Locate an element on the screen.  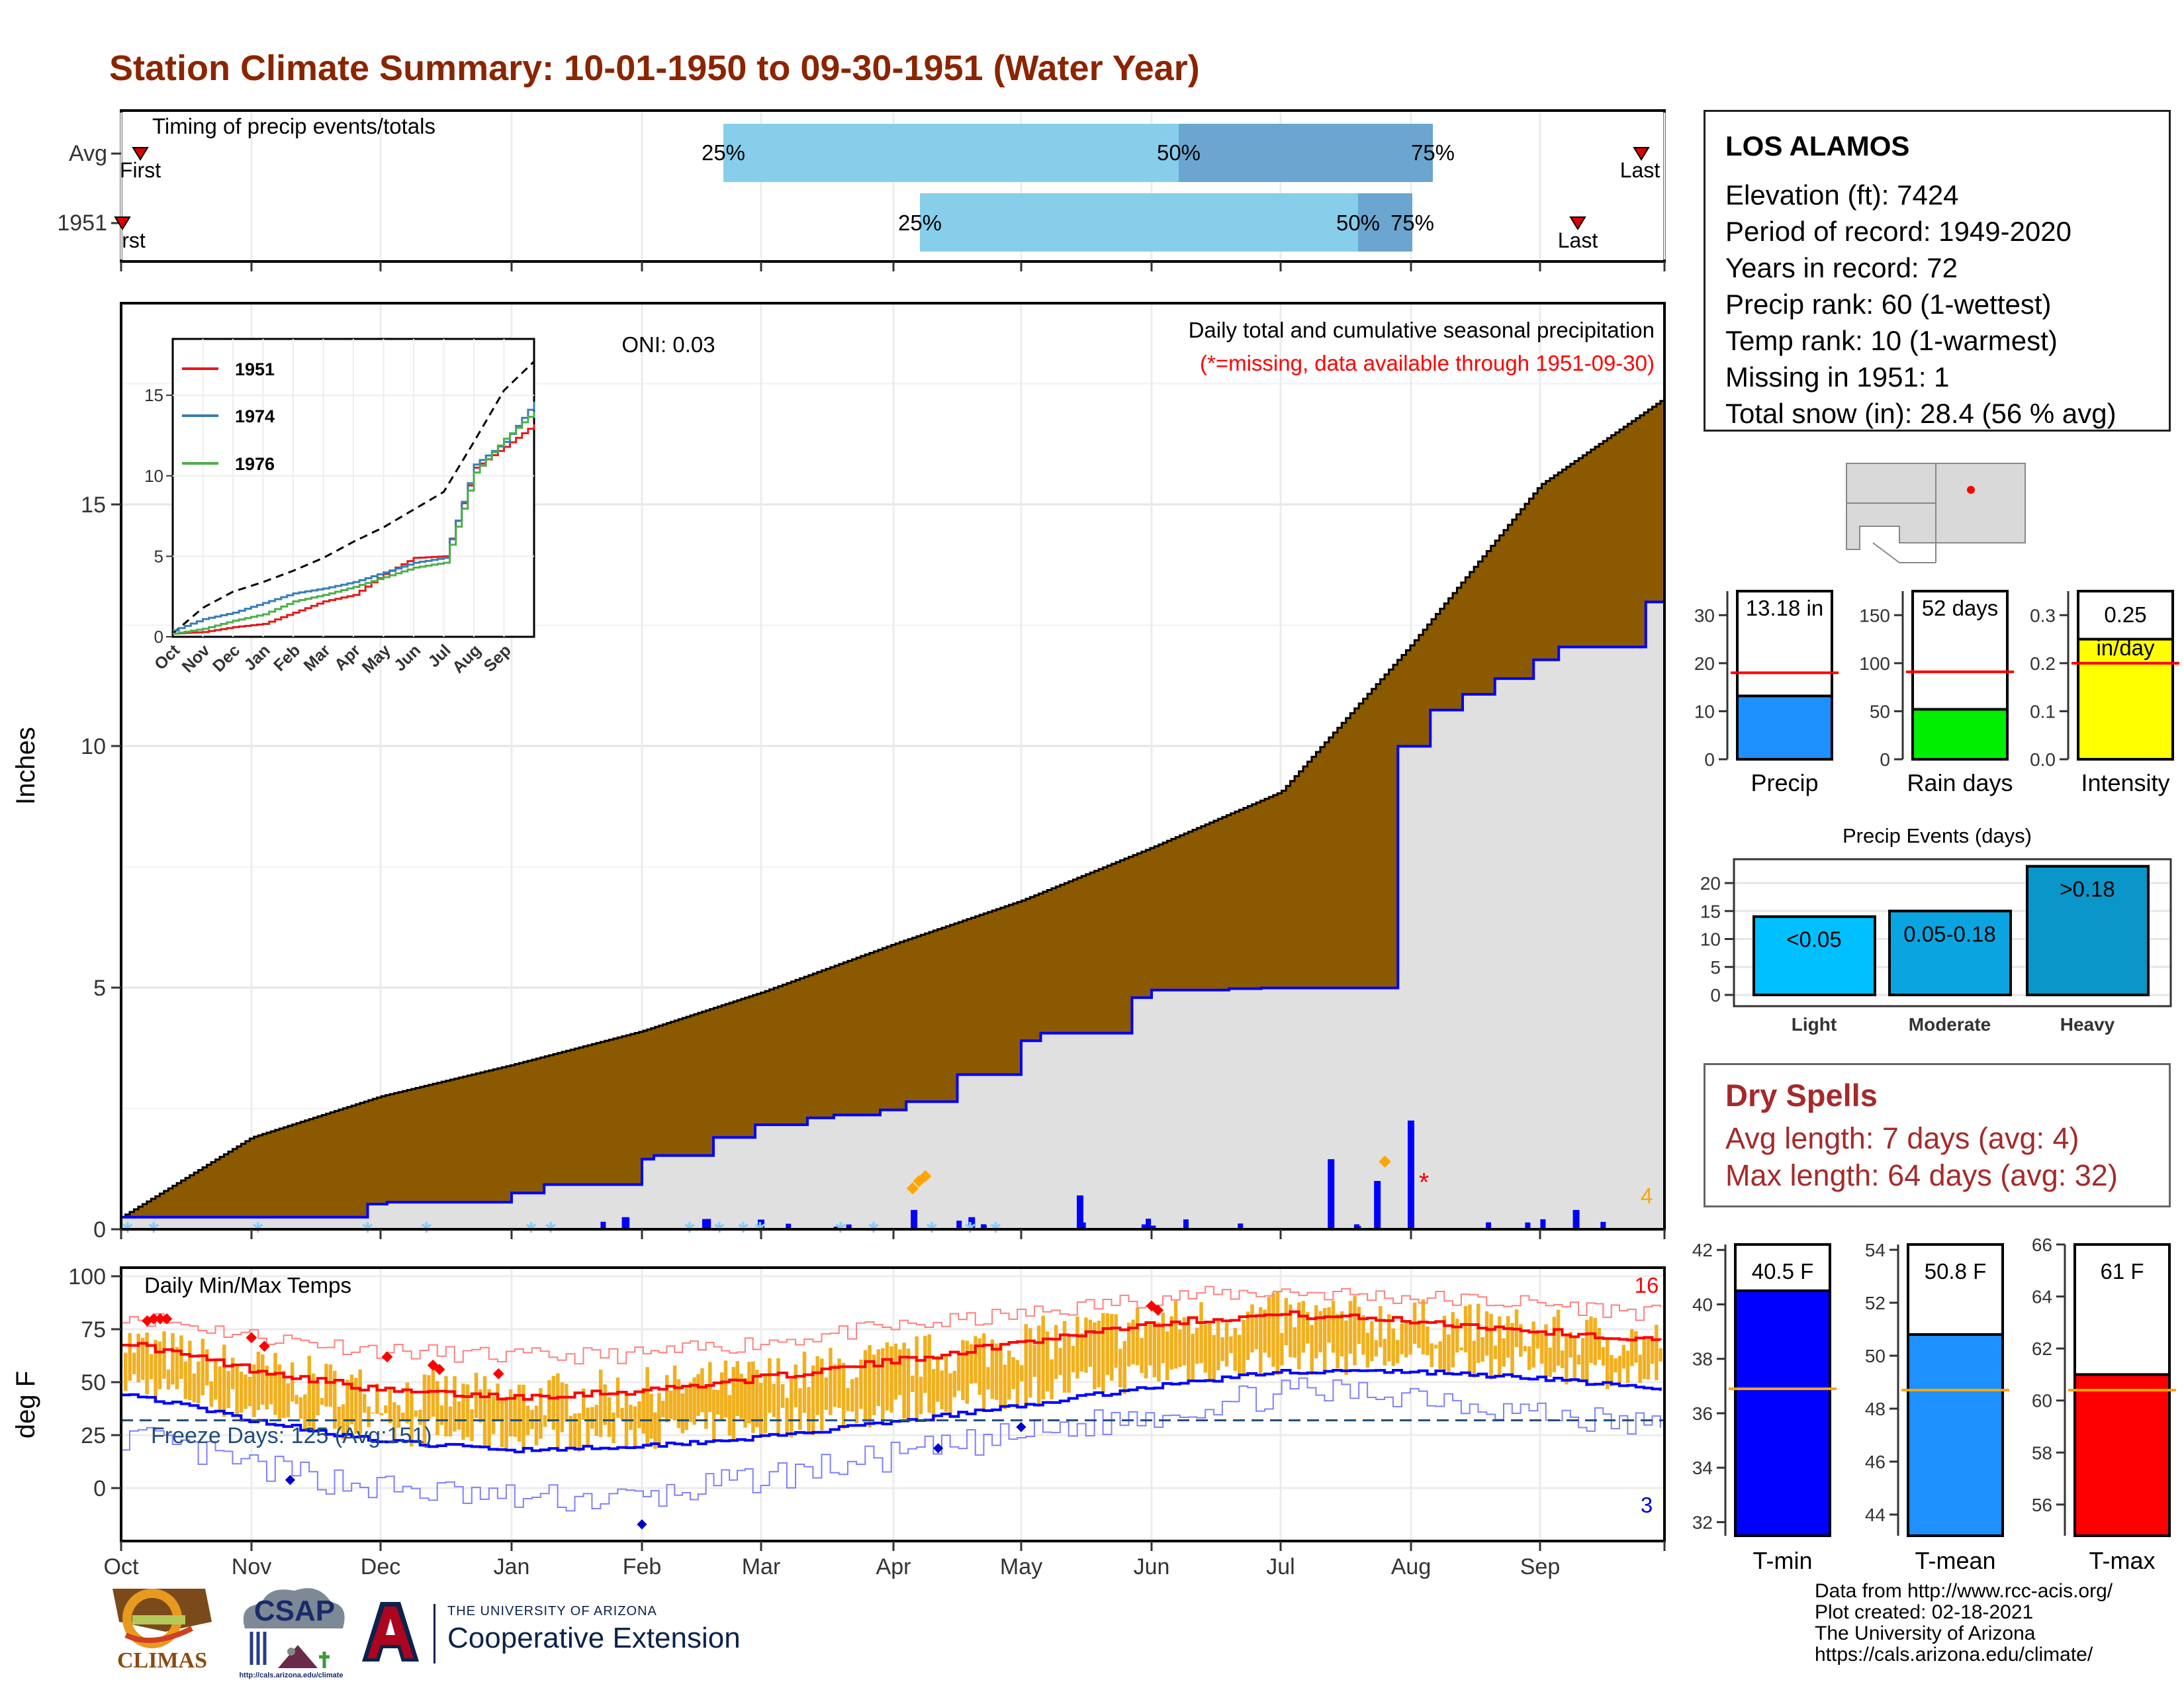
snow-event-marker: ◆ is located at coordinates (919, 1180).